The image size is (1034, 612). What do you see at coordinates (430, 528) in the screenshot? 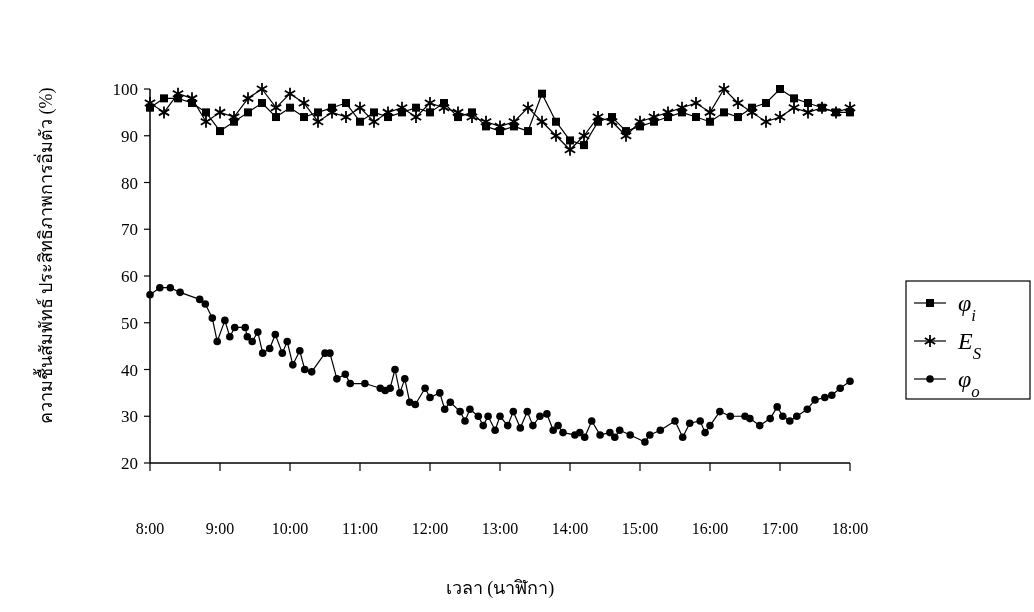
I see `x-tick-label: 12:00` at bounding box center [430, 528].